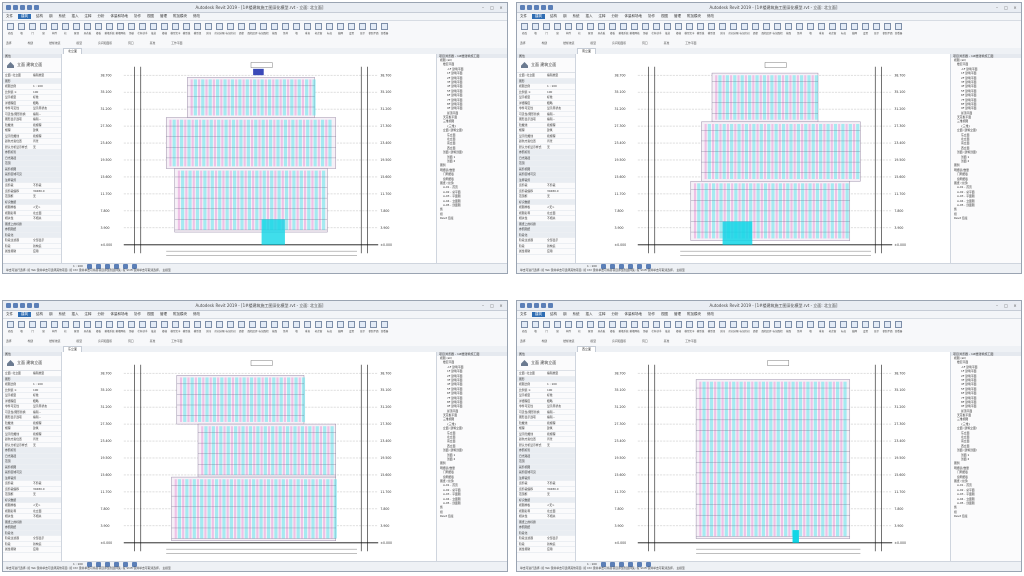  I want to click on ribbon-tool-button: 房间, so click(722, 30).